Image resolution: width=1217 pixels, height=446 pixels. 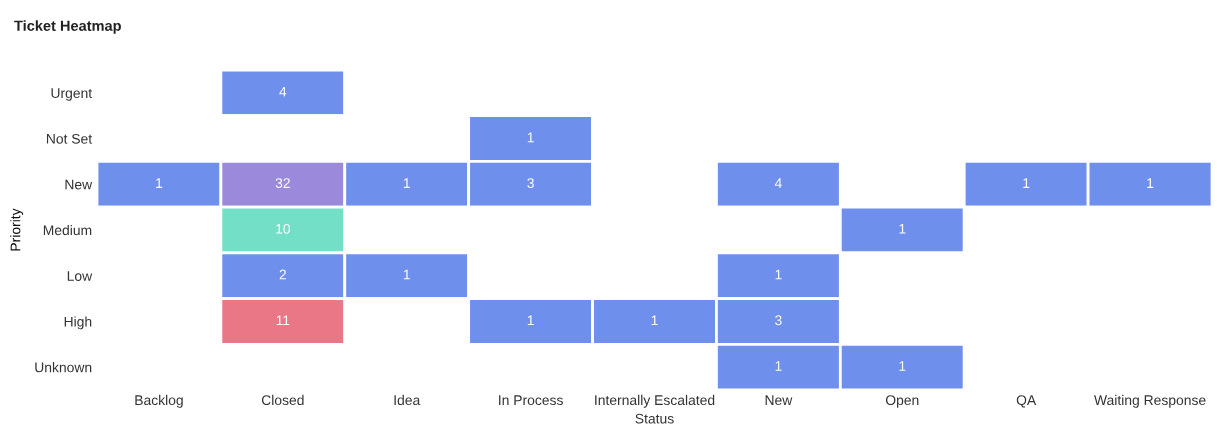 I want to click on data-label: 2, so click(x=282, y=274).